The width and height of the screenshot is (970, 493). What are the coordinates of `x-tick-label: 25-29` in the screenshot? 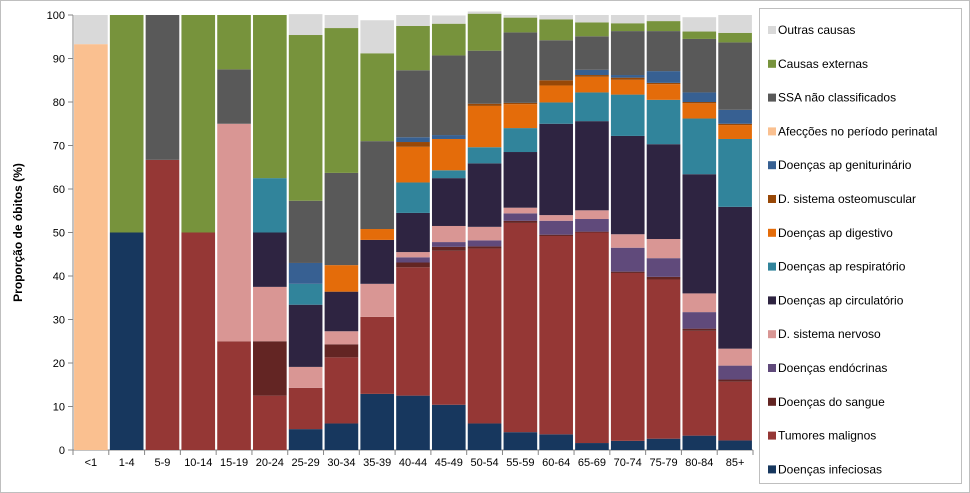 It's located at (306, 463).